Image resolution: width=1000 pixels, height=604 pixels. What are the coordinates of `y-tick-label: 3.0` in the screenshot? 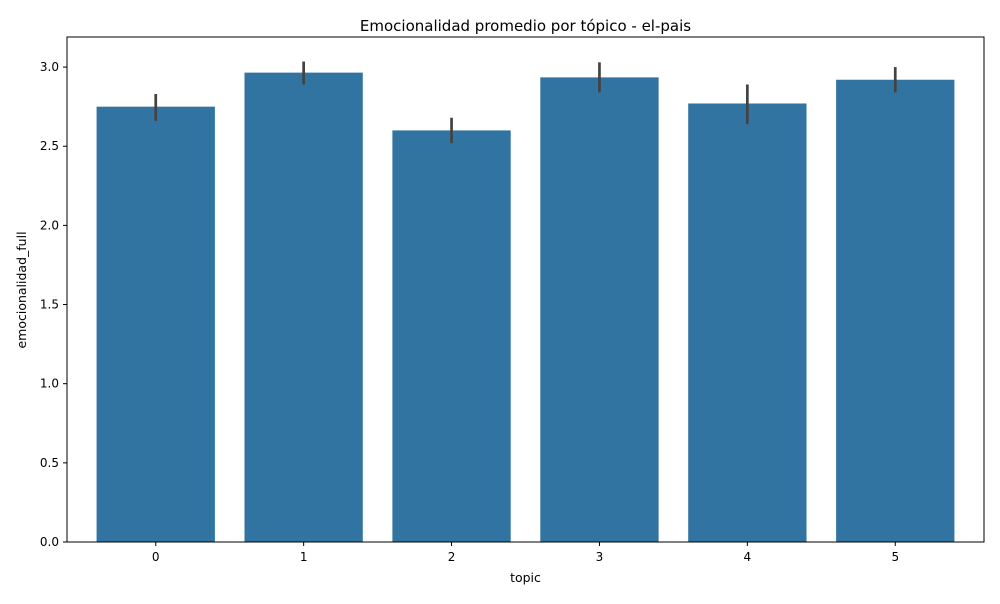 It's located at (49, 67).